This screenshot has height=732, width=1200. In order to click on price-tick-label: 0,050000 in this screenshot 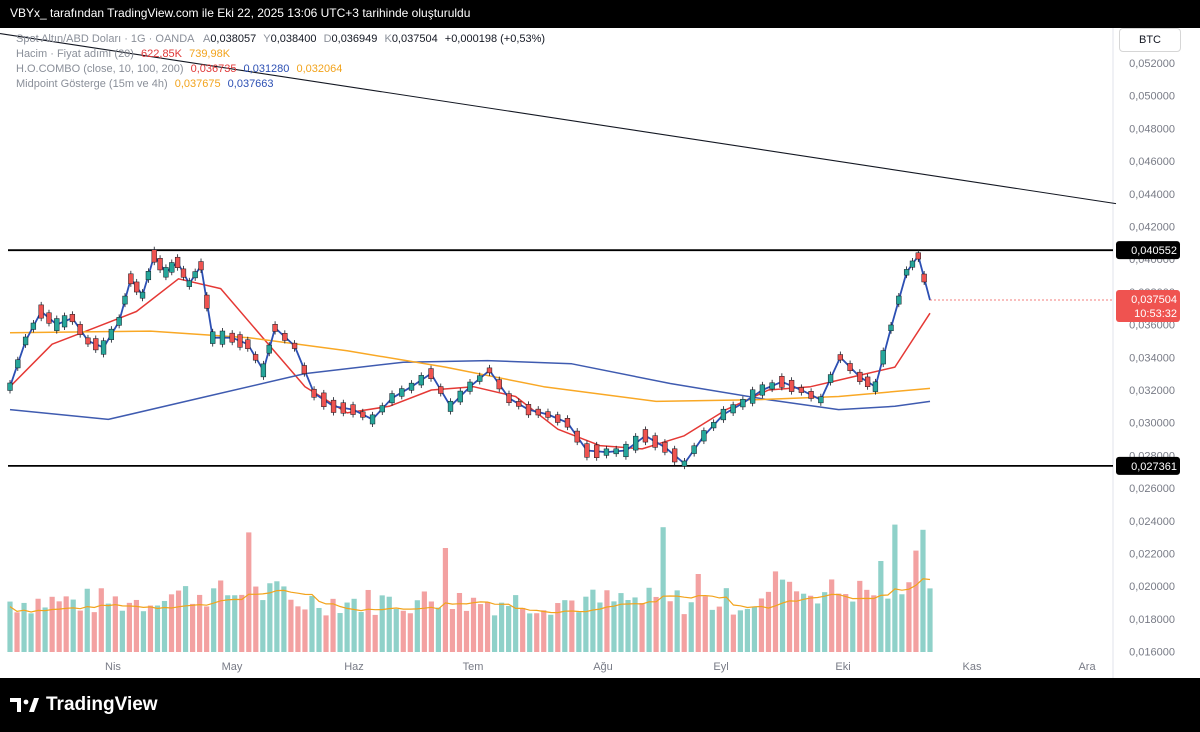, I will do `click(1152, 97)`.